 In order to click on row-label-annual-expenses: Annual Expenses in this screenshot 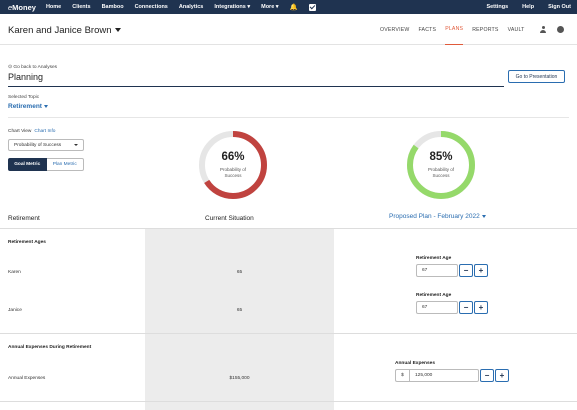, I will do `click(27, 378)`.